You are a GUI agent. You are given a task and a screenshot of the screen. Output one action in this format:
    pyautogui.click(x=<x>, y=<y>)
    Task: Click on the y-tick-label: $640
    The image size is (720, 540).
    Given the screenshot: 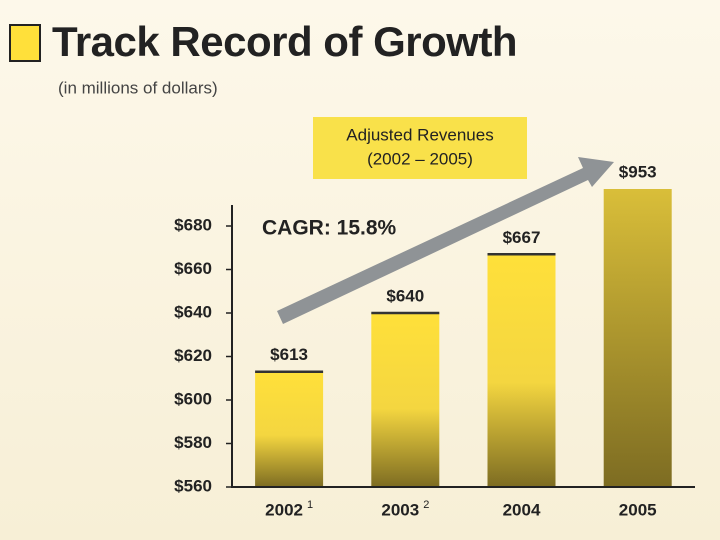 What is the action you would take?
    pyautogui.click(x=193, y=311)
    